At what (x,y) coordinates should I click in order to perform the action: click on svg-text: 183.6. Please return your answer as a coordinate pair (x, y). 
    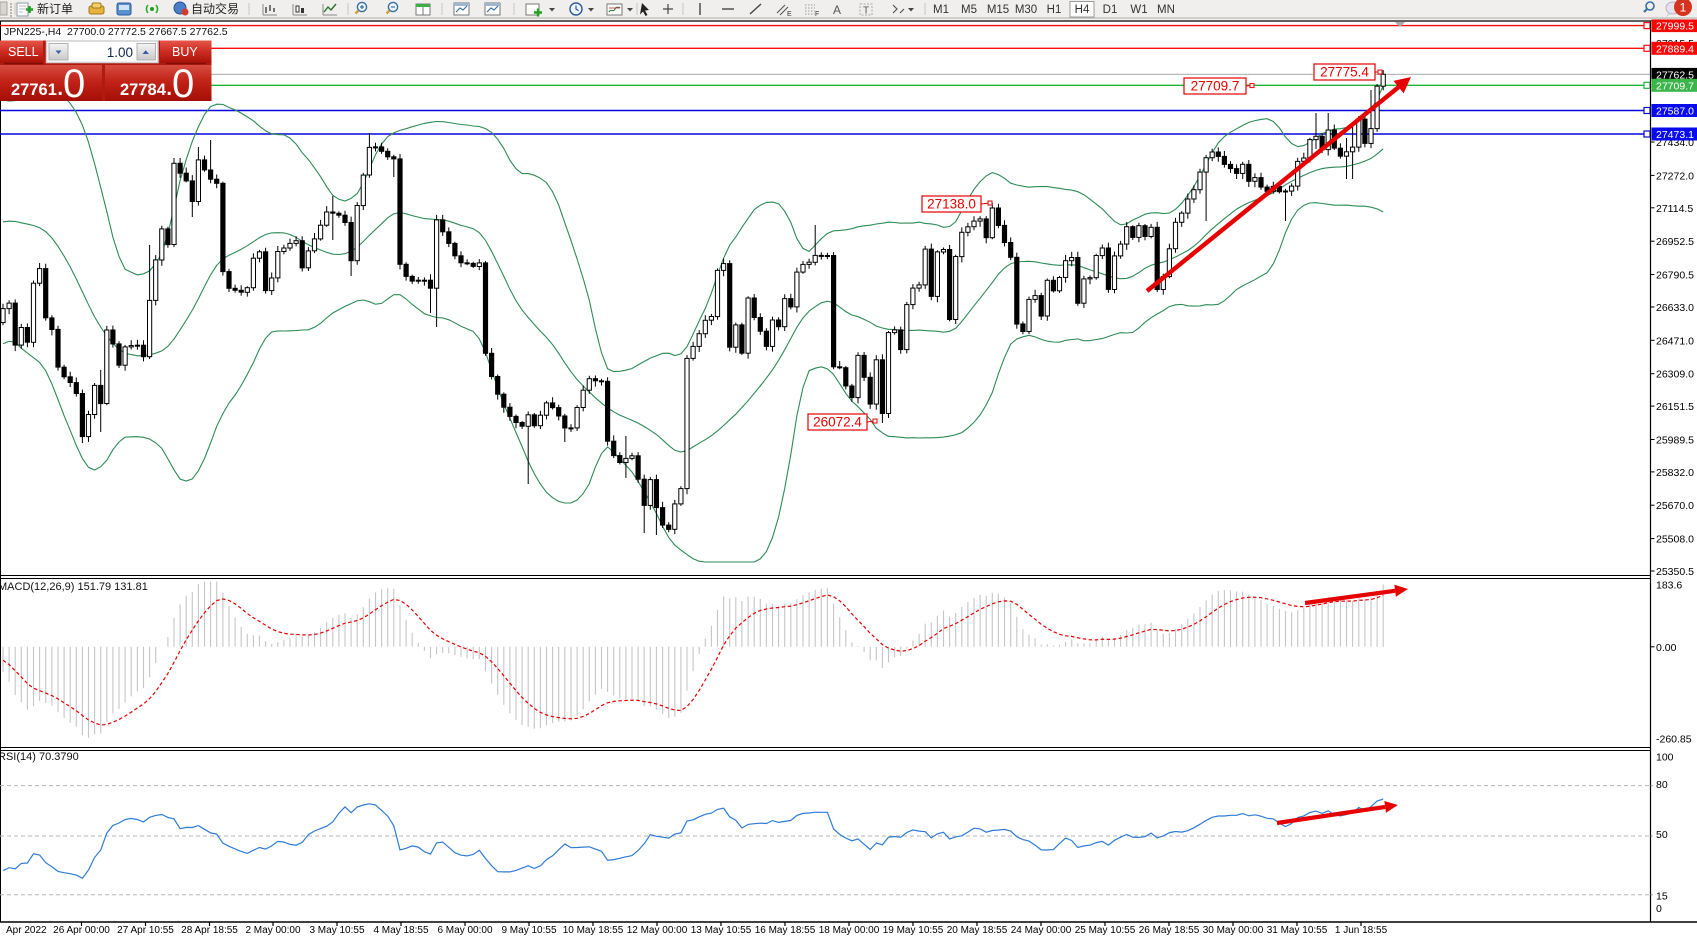
    Looking at the image, I should click on (1669, 586).